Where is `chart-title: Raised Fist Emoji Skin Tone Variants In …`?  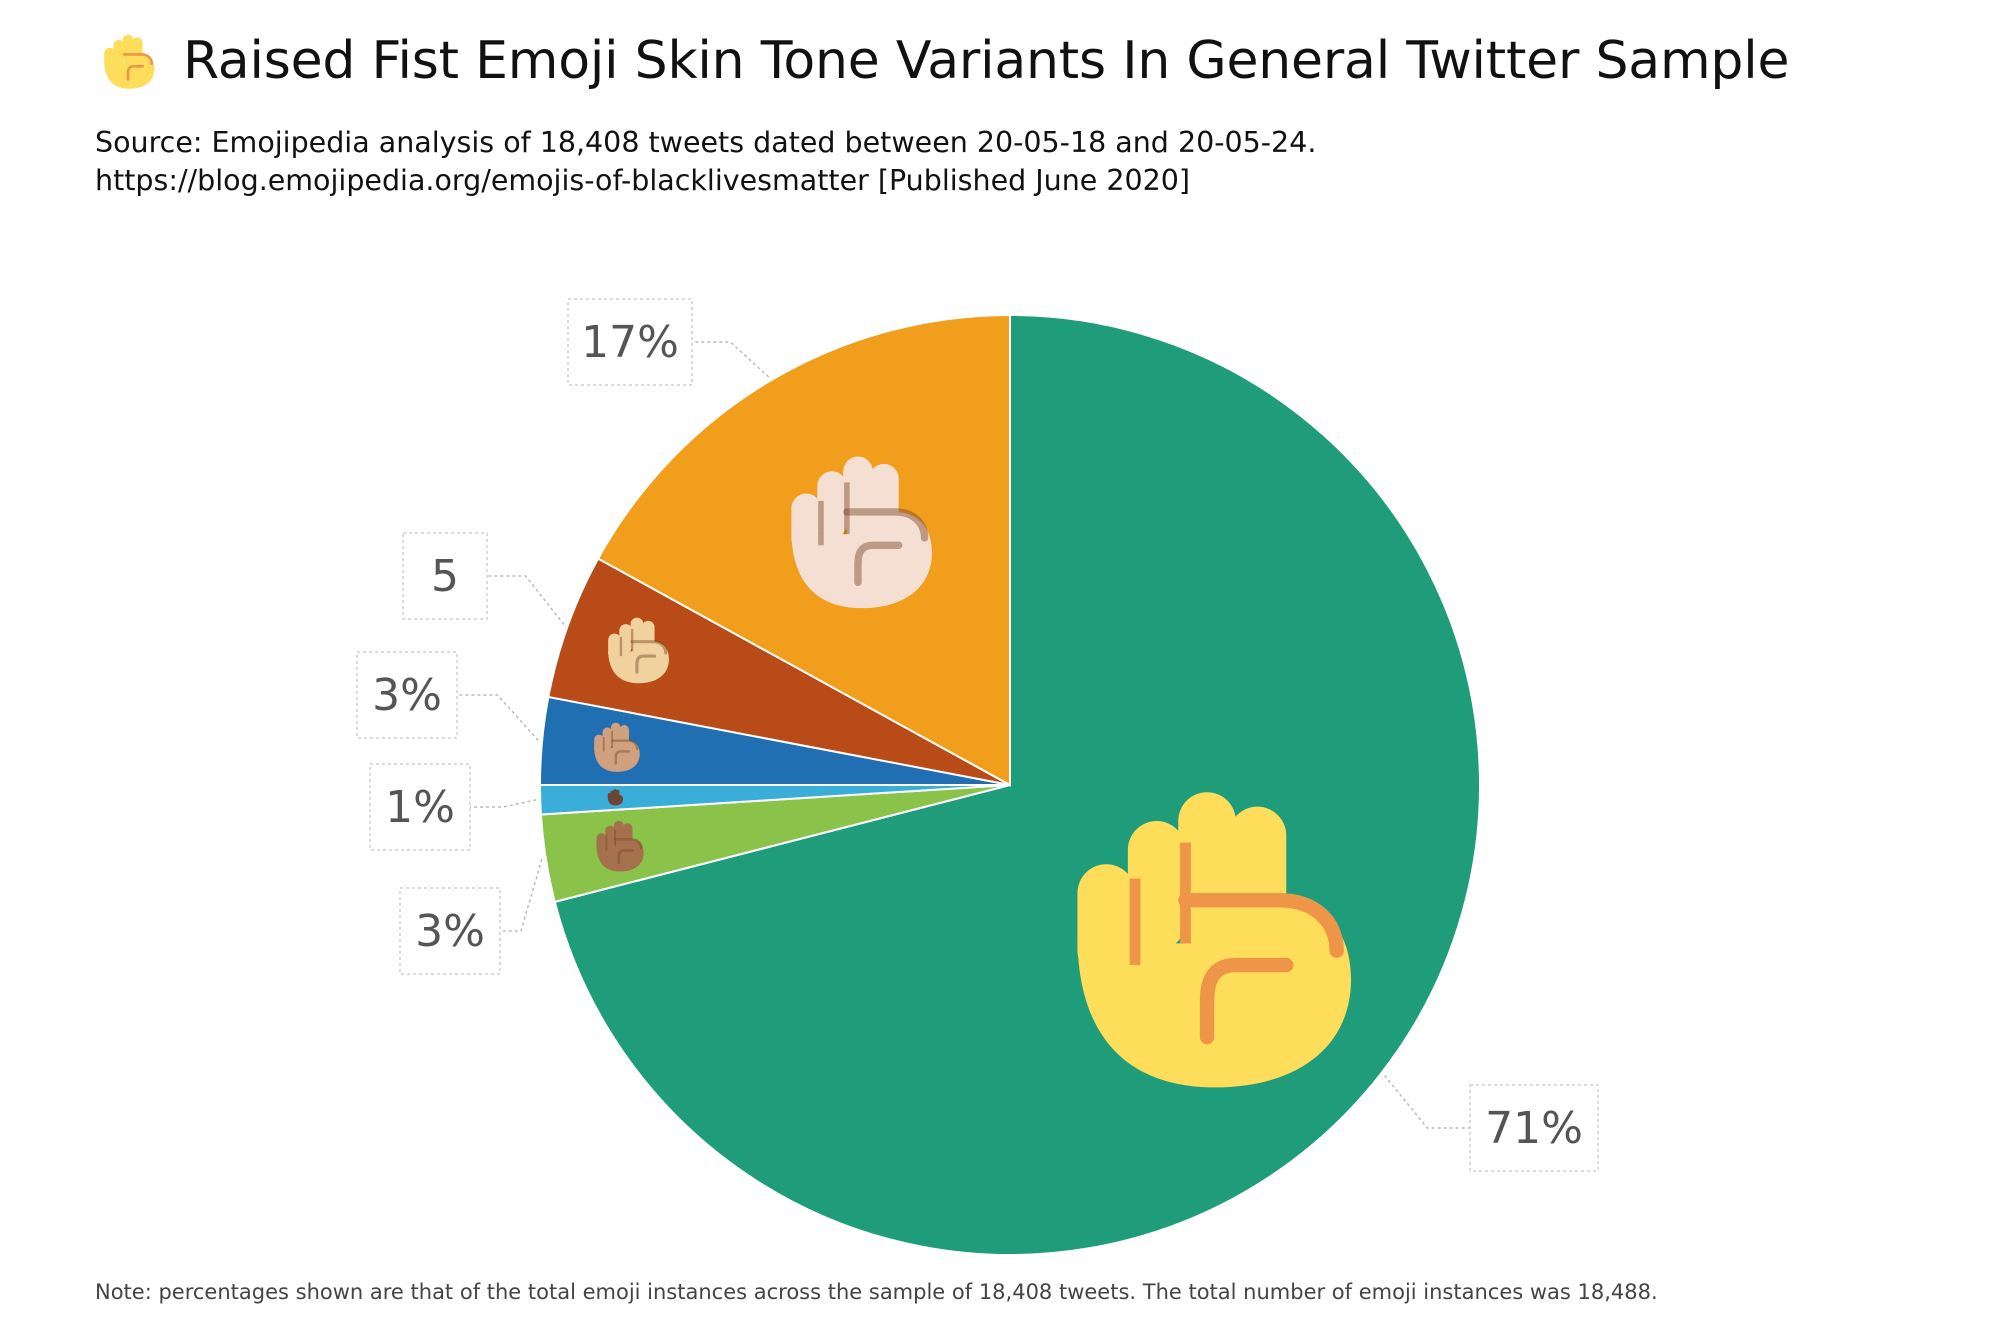
chart-title: Raised Fist Emoji Skin Tone Variants In … is located at coordinates (986, 61).